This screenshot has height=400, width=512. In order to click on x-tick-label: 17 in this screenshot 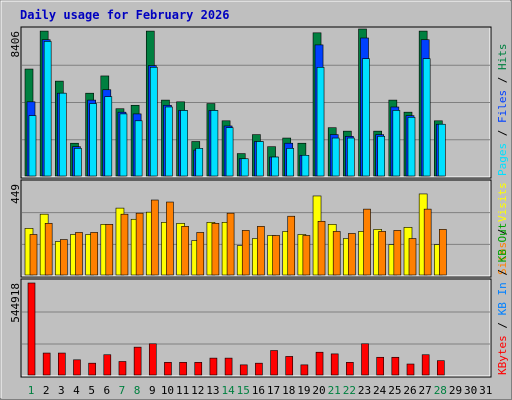, I will do `click(273, 390)`.